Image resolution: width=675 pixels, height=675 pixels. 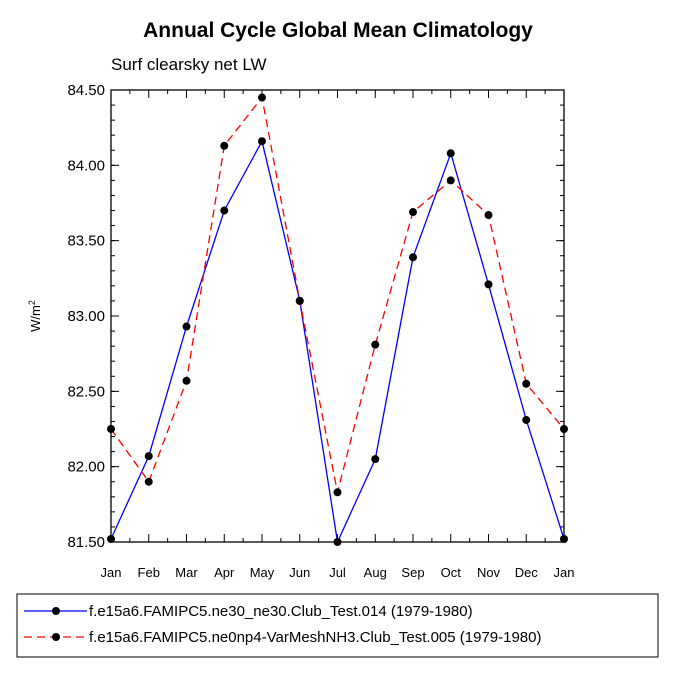 What do you see at coordinates (86, 467) in the screenshot?
I see `y-tick-label: 82.00` at bounding box center [86, 467].